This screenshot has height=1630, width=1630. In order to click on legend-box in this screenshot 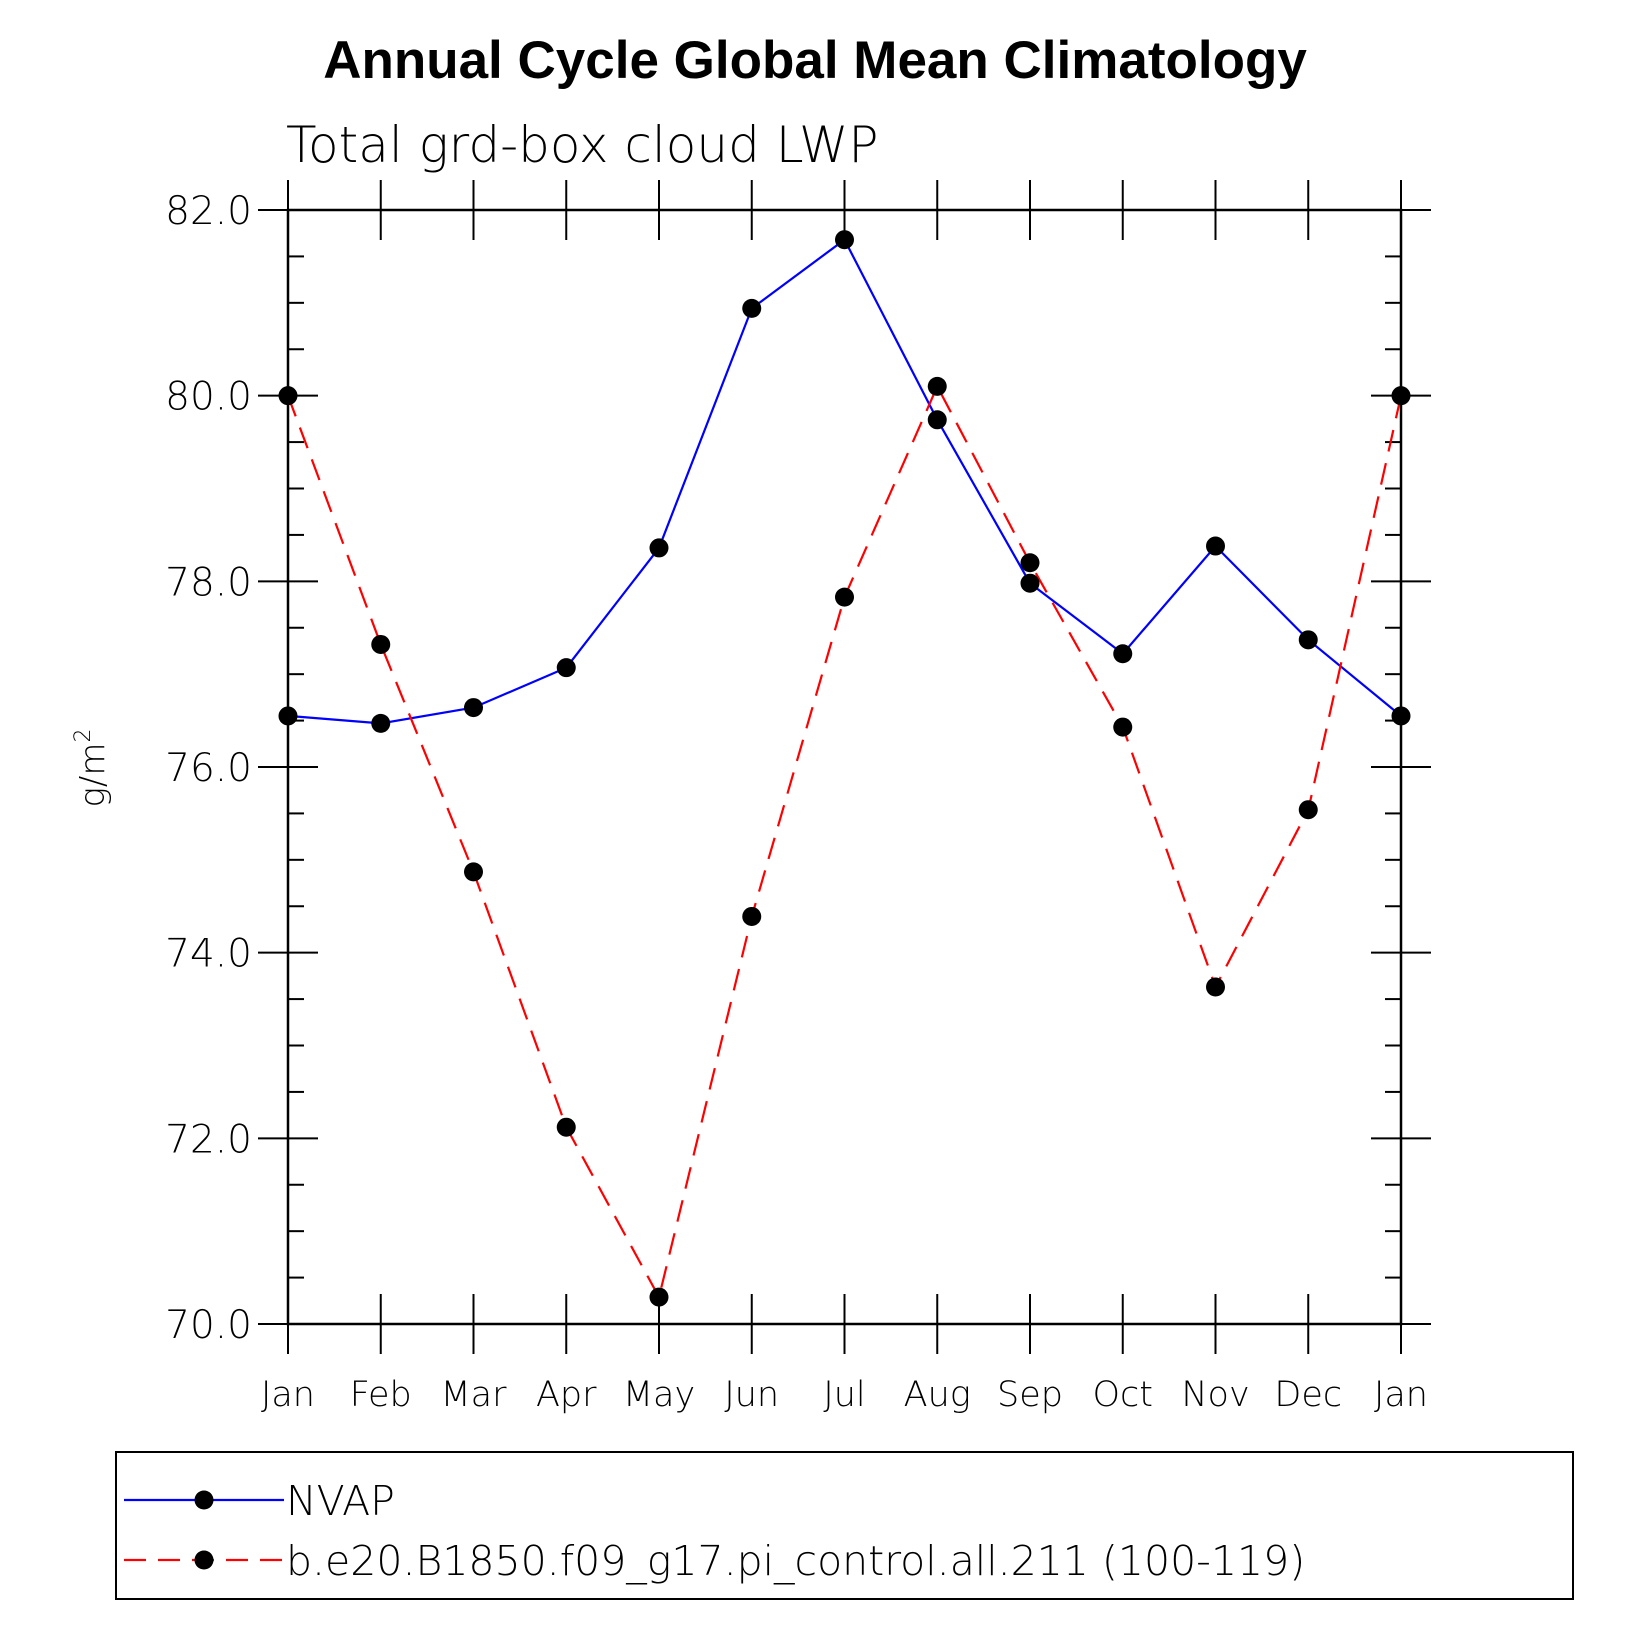, I will do `click(844, 1525)`.